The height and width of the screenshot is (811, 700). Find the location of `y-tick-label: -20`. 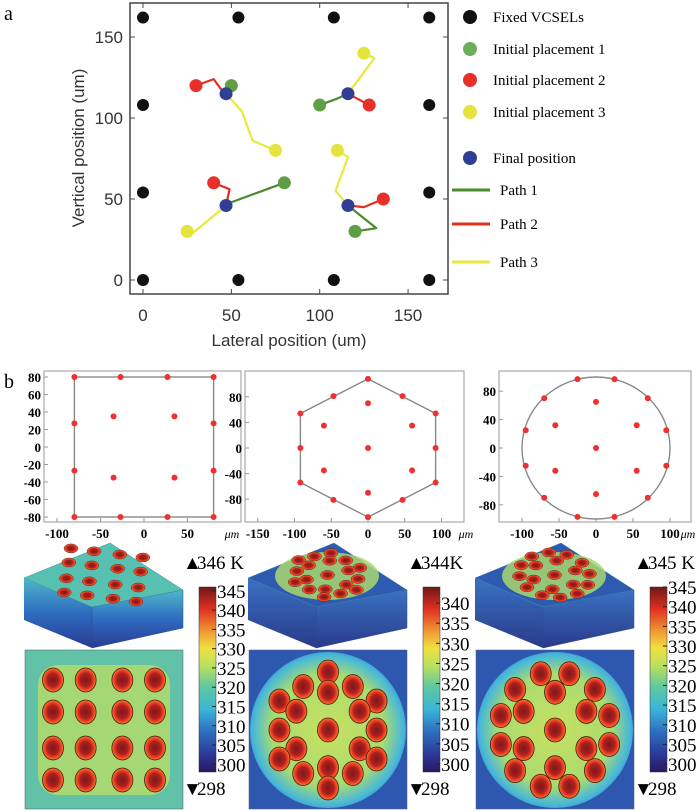

y-tick-label: -20 is located at coordinates (32, 465).